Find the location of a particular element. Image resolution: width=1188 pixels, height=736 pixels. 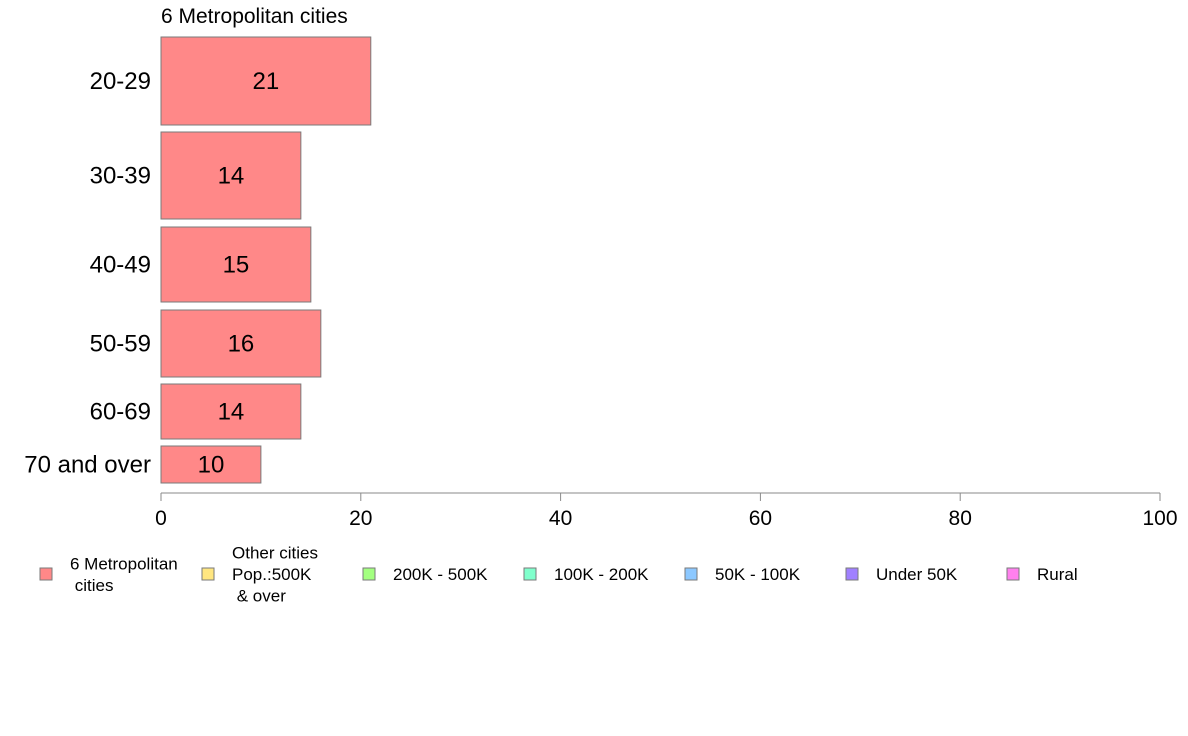

category-label: 20-29 is located at coordinates (120, 81).